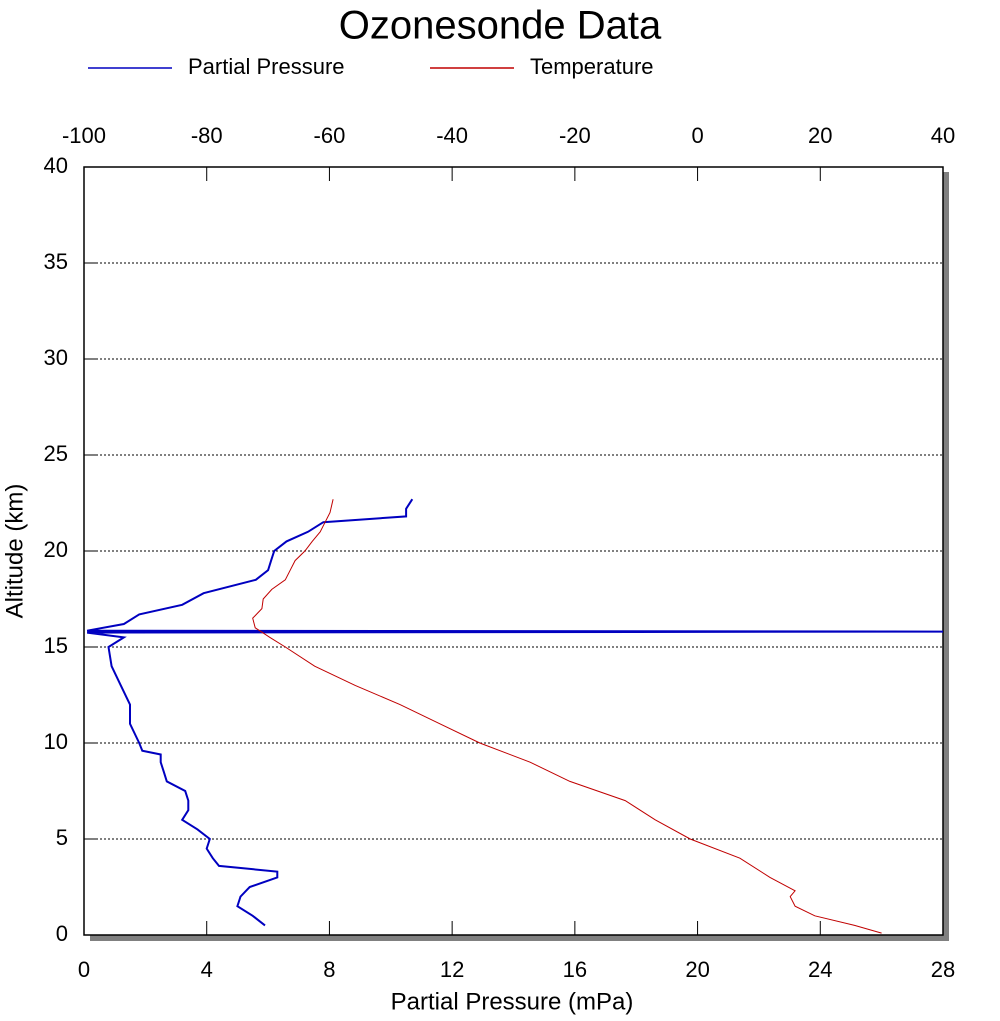 The width and height of the screenshot is (1000, 1021). What do you see at coordinates (592, 66) in the screenshot?
I see `legend-label: Temperature` at bounding box center [592, 66].